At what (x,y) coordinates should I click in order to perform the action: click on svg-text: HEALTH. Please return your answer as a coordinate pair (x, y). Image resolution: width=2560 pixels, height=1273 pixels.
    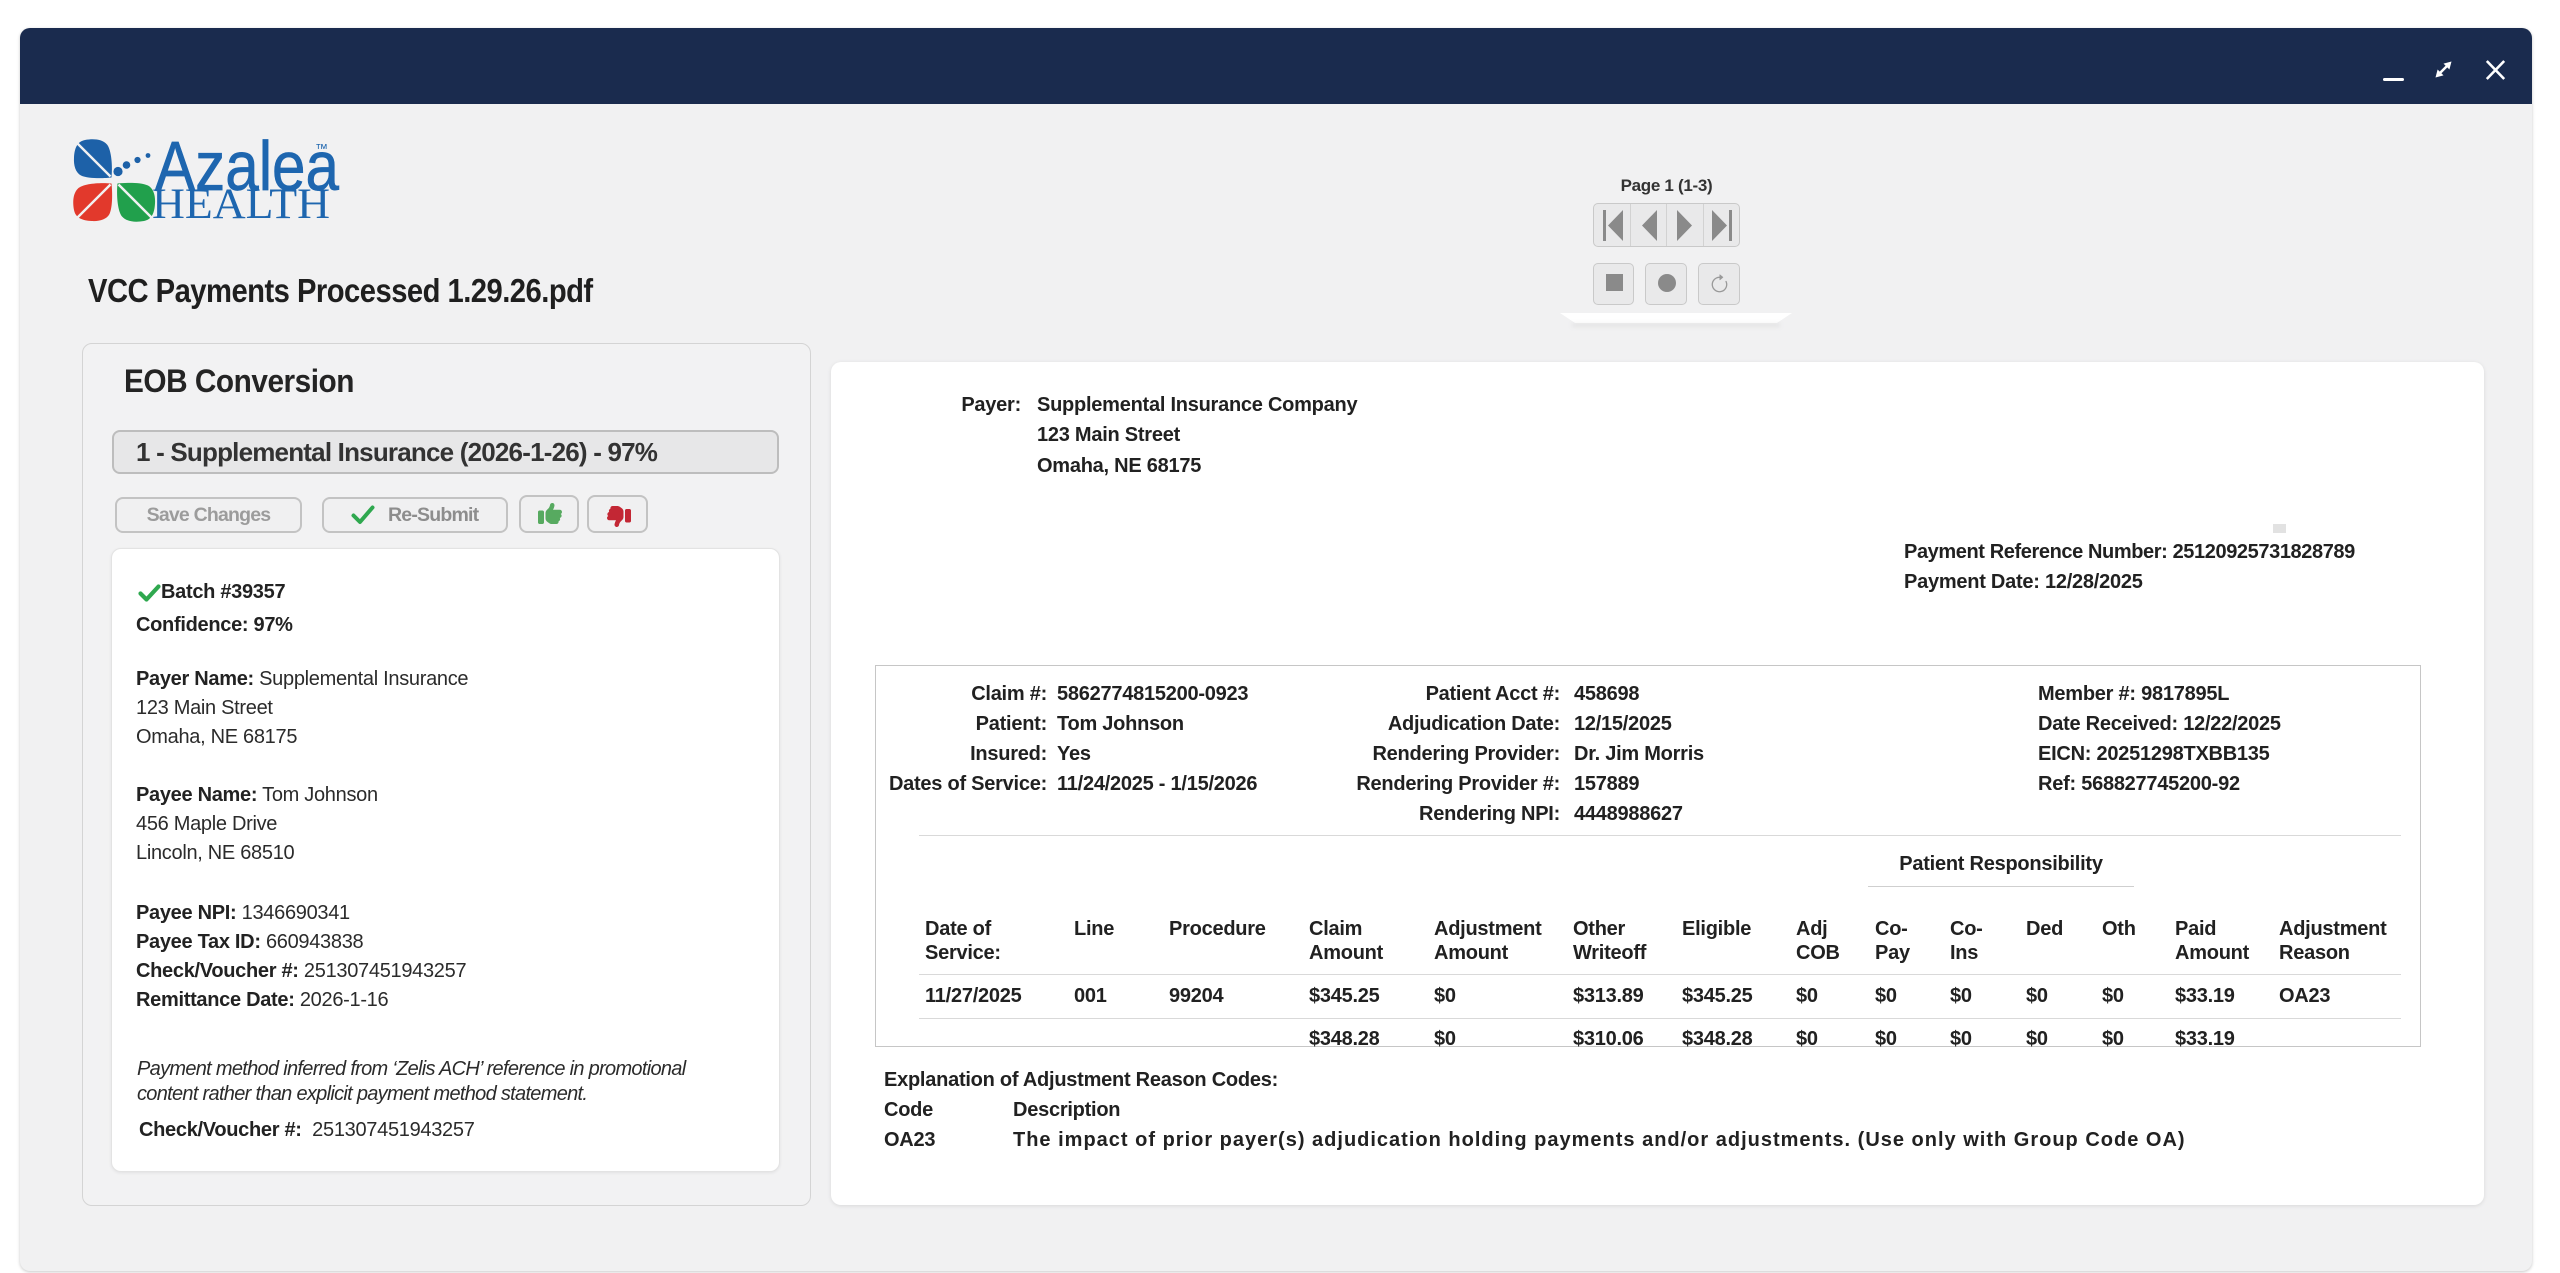
    Looking at the image, I should click on (241, 203).